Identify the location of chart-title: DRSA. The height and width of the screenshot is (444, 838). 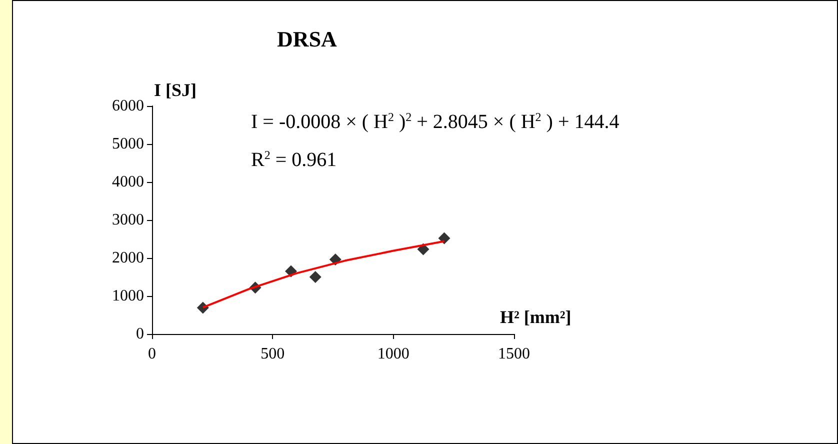
(307, 39).